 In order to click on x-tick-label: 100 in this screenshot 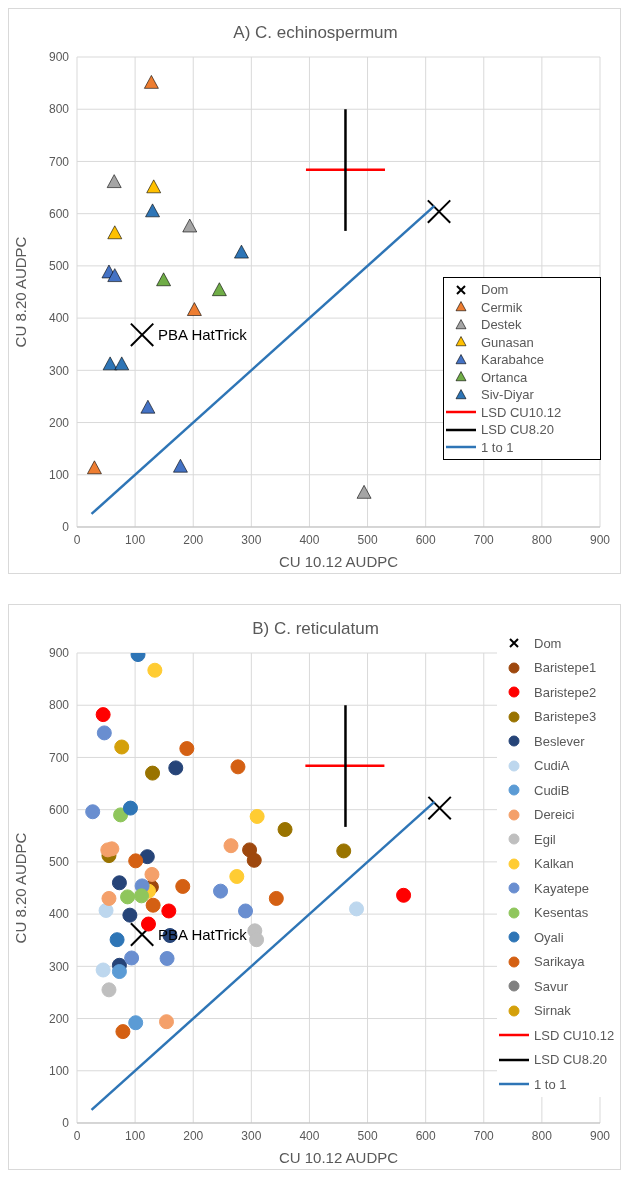, I will do `click(135, 539)`.